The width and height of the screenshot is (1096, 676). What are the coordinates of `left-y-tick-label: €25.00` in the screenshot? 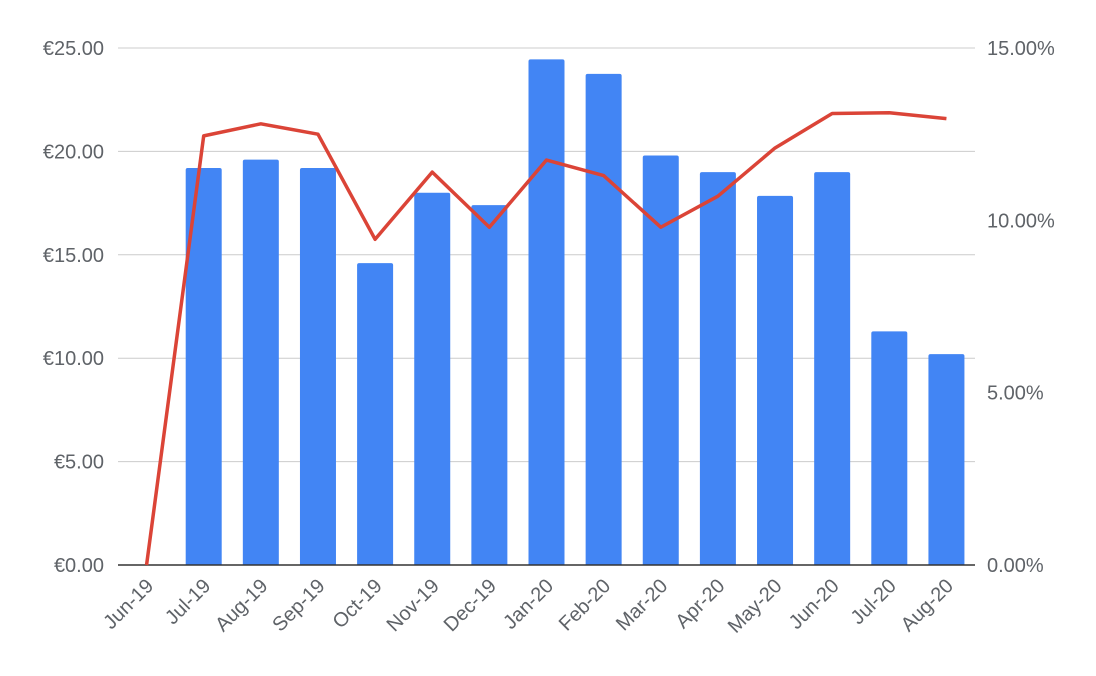 It's located at (73, 49).